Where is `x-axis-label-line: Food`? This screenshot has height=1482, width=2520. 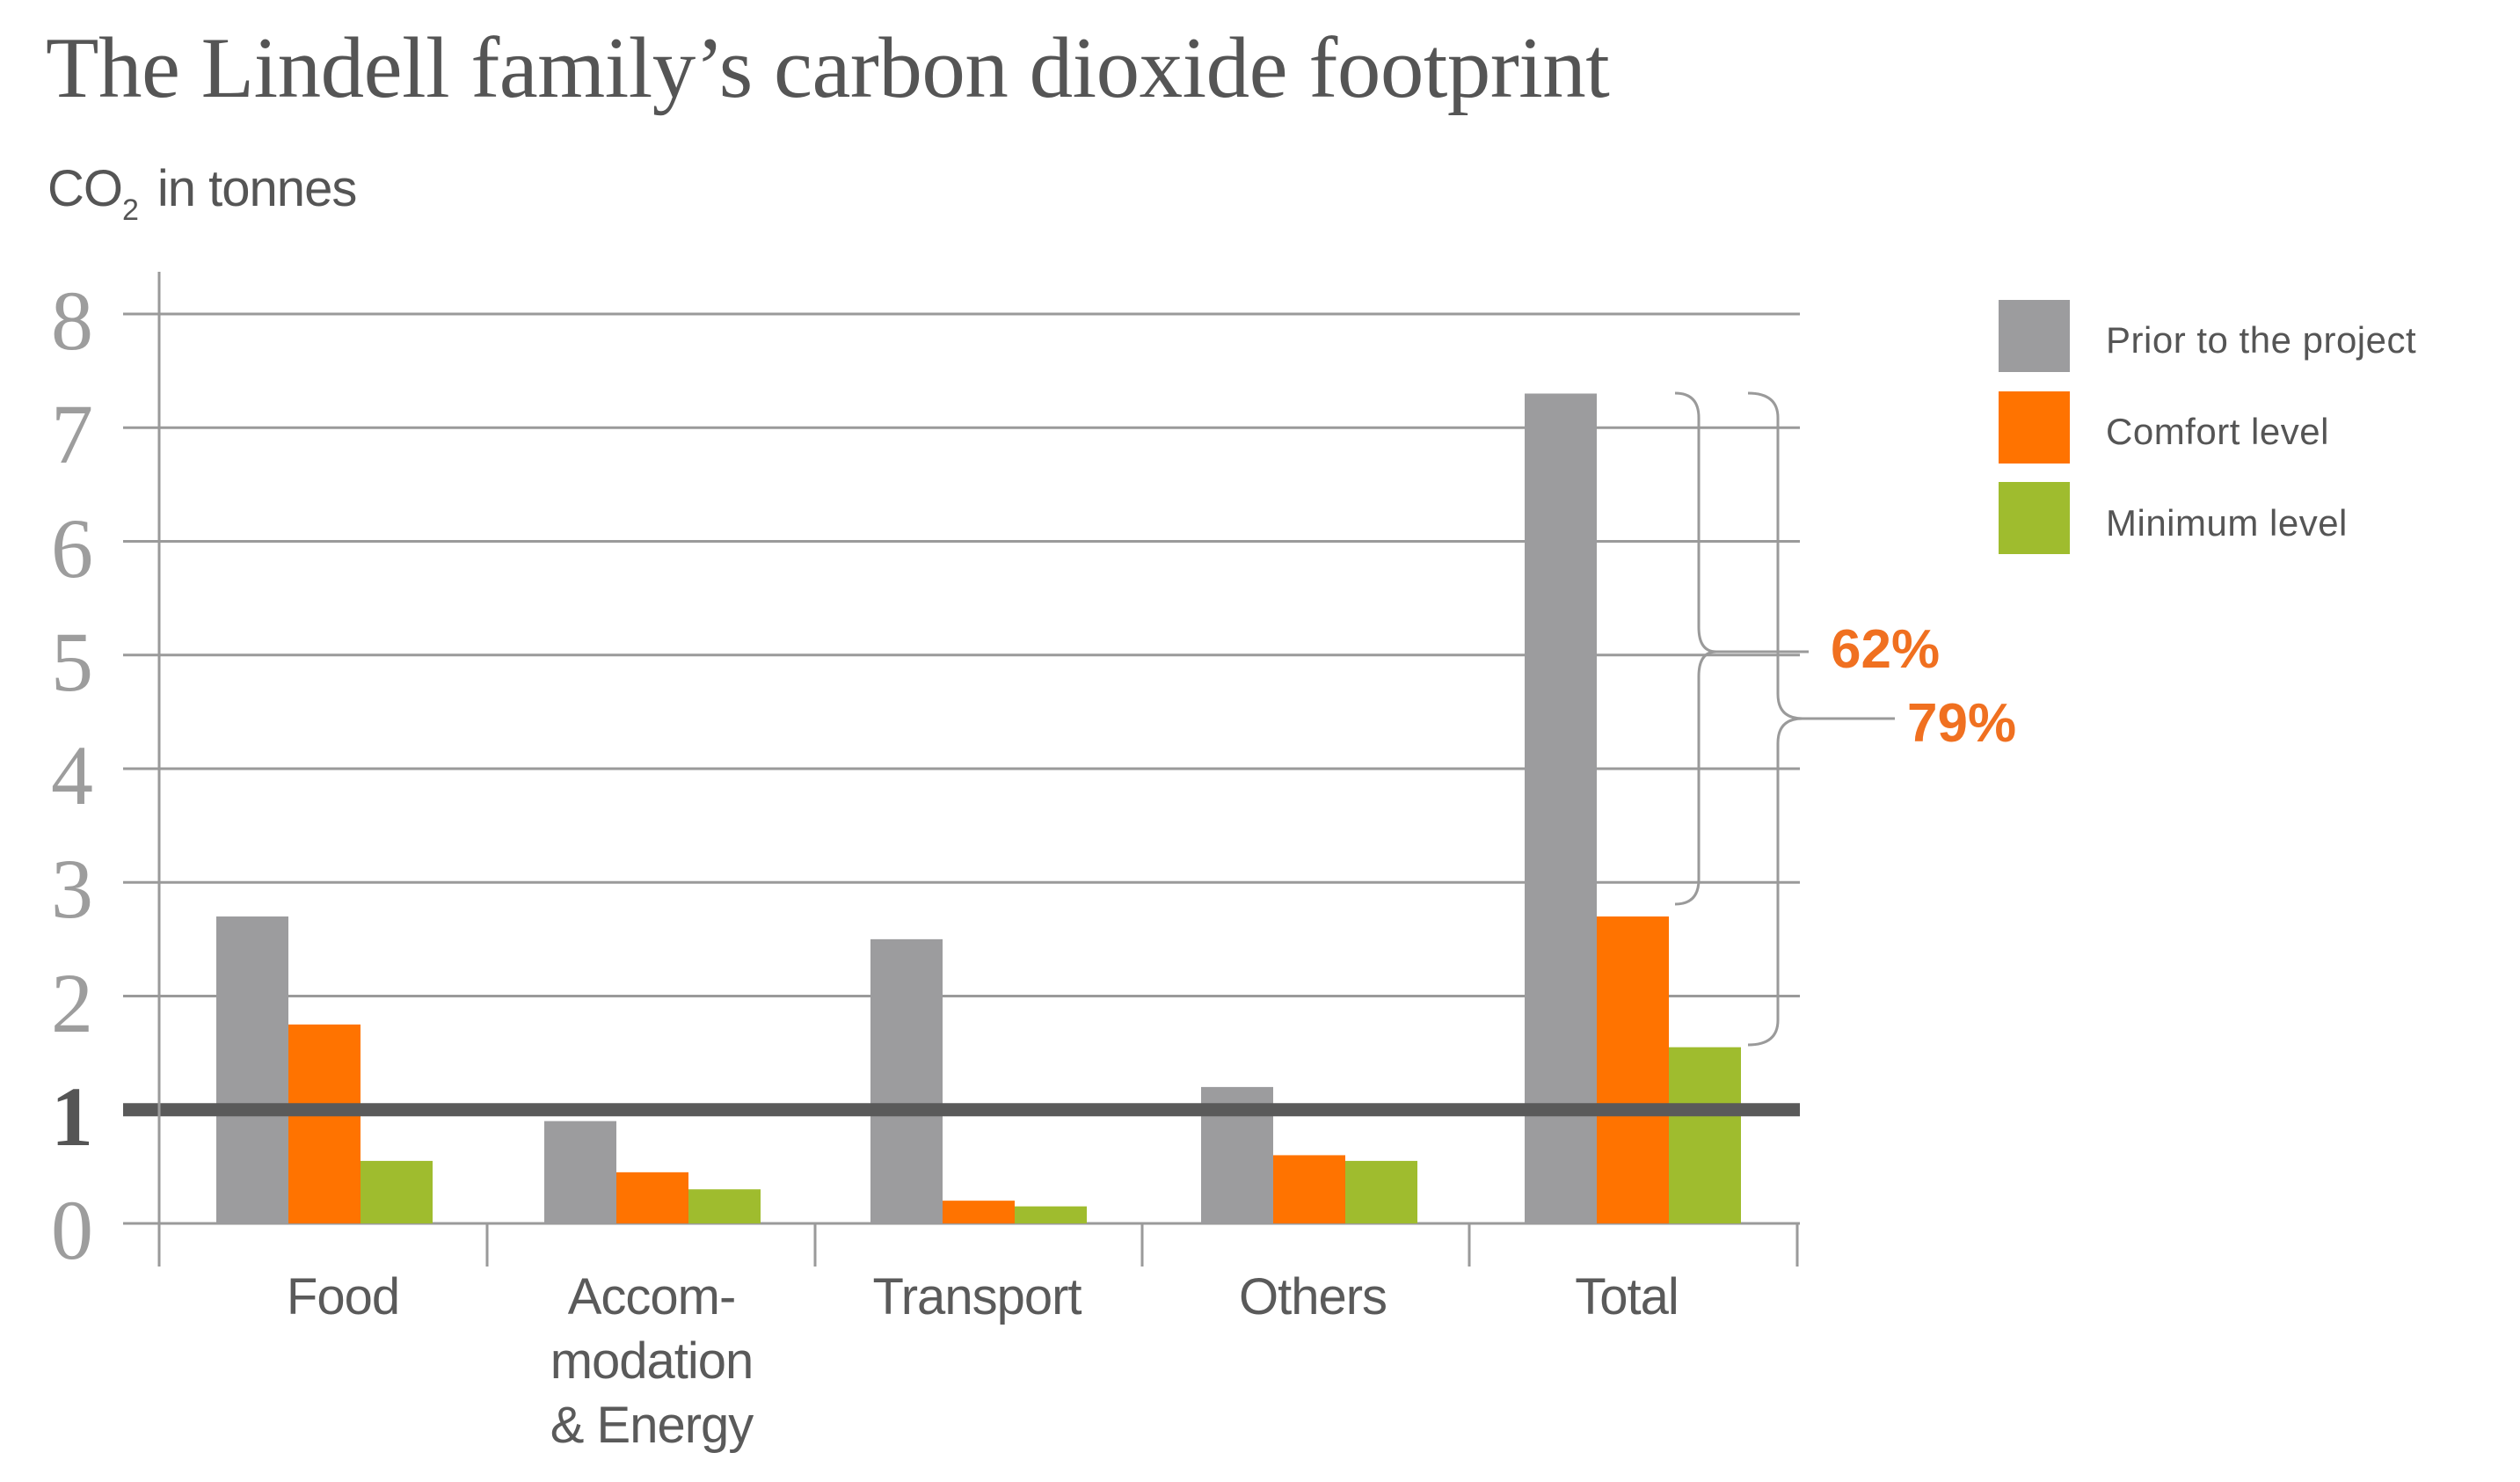 x-axis-label-line: Food is located at coordinates (343, 1296).